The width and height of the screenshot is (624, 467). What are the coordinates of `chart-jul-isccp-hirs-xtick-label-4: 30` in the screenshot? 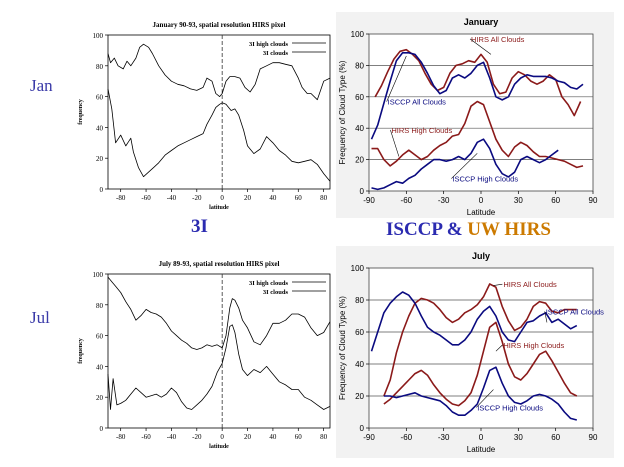 It's located at (518, 437).